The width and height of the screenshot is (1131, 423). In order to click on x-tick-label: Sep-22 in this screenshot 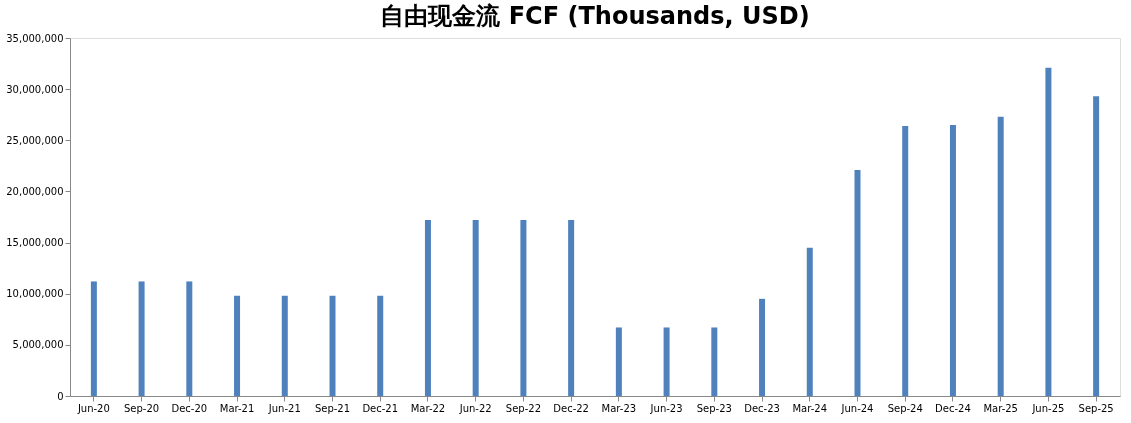, I will do `click(523, 408)`.